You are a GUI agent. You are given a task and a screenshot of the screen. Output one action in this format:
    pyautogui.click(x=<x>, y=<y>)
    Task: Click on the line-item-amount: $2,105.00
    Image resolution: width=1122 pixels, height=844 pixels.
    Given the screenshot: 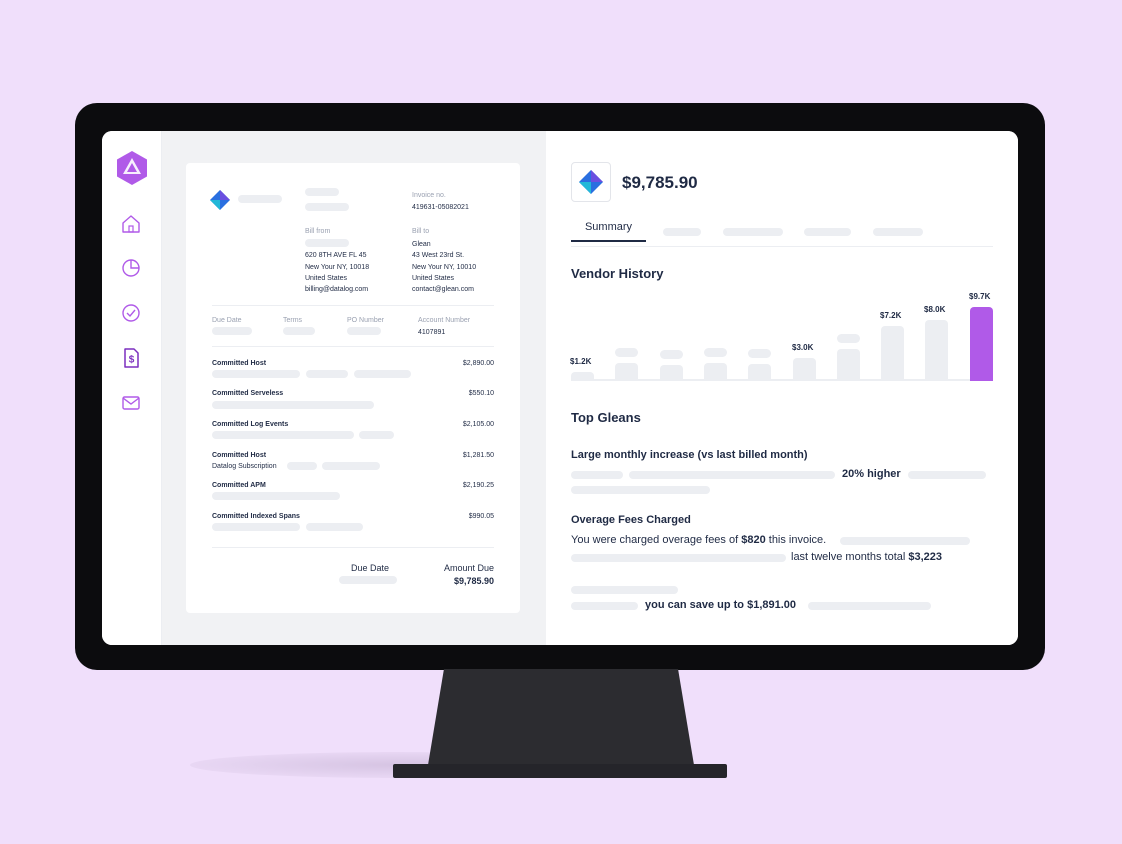 What is the action you would take?
    pyautogui.click(x=478, y=424)
    